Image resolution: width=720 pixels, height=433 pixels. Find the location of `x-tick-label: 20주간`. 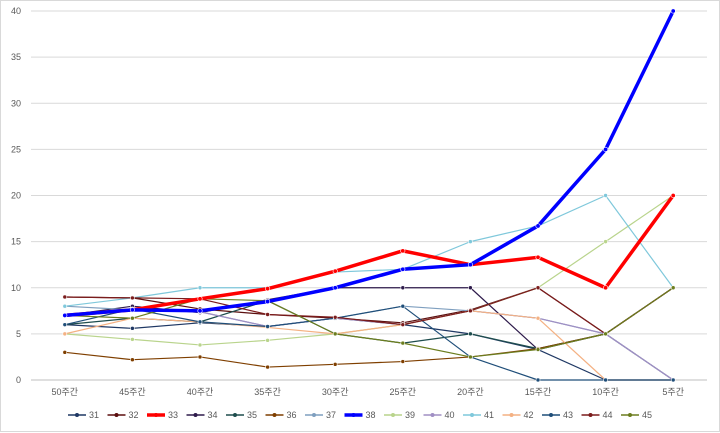

x-tick-label: 20주간 is located at coordinates (470, 392).